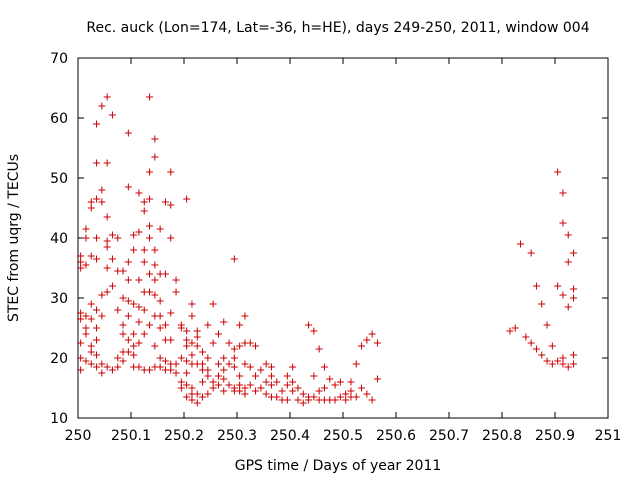 Image resolution: width=640 pixels, height=480 pixels. Describe the element at coordinates (608, 436) in the screenshot. I see `x-tick-label: 251` at that location.